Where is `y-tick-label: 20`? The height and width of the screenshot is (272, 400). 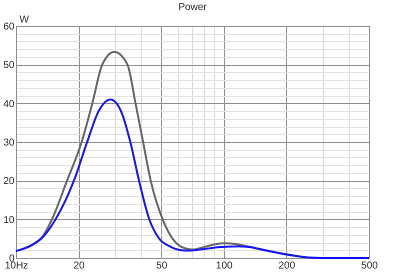 y-tick-label: 20 is located at coordinates (9, 182).